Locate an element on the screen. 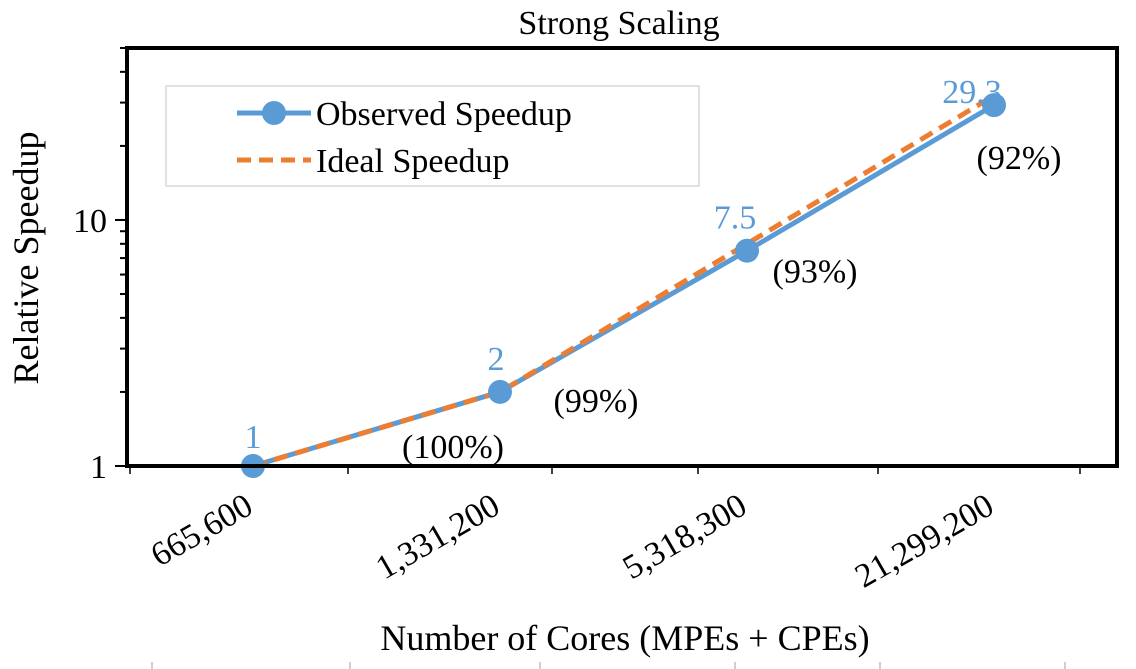 The height and width of the screenshot is (669, 1136). chart-title: Strong Scaling is located at coordinates (618, 23).